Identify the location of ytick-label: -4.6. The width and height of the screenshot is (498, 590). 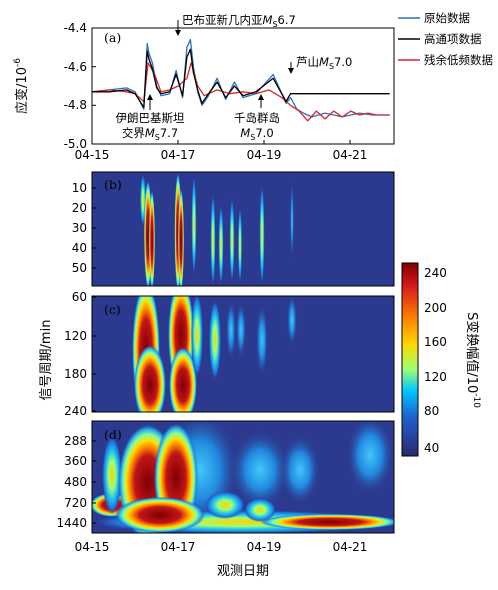
(75, 67).